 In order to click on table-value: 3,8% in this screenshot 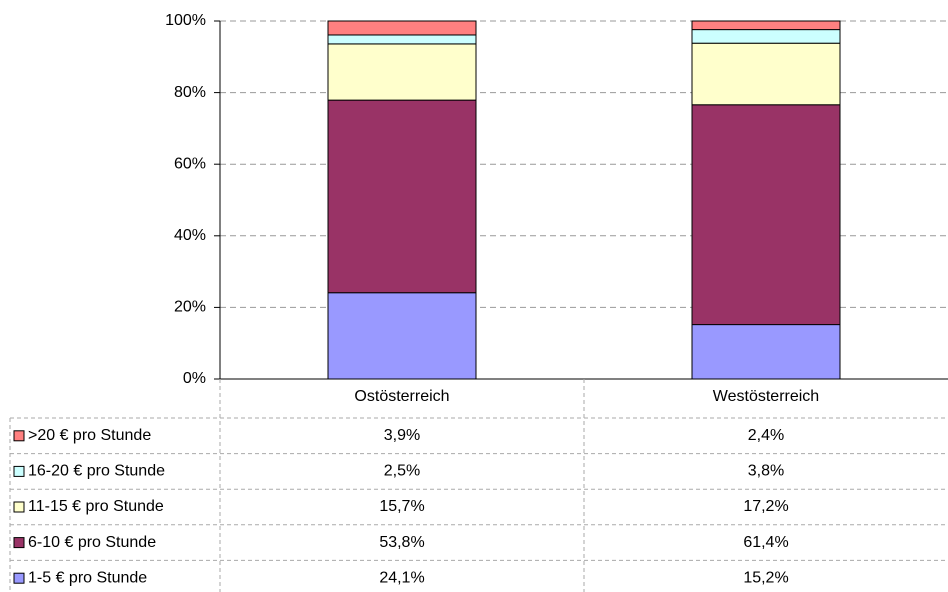, I will do `click(766, 471)`.